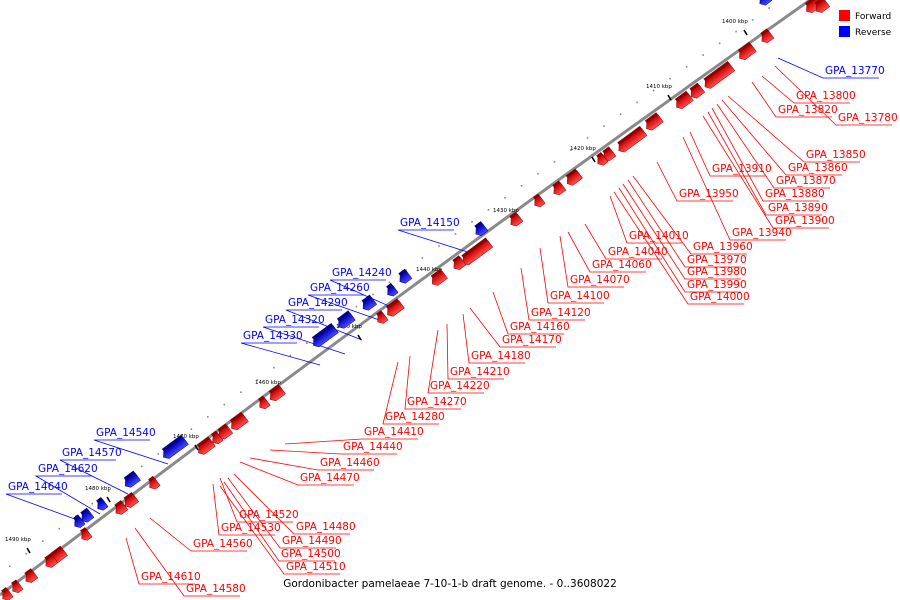 This screenshot has width=900, height=600. What do you see at coordinates (311, 554) in the screenshot?
I see `forward-gene-label: GPA_14500` at bounding box center [311, 554].